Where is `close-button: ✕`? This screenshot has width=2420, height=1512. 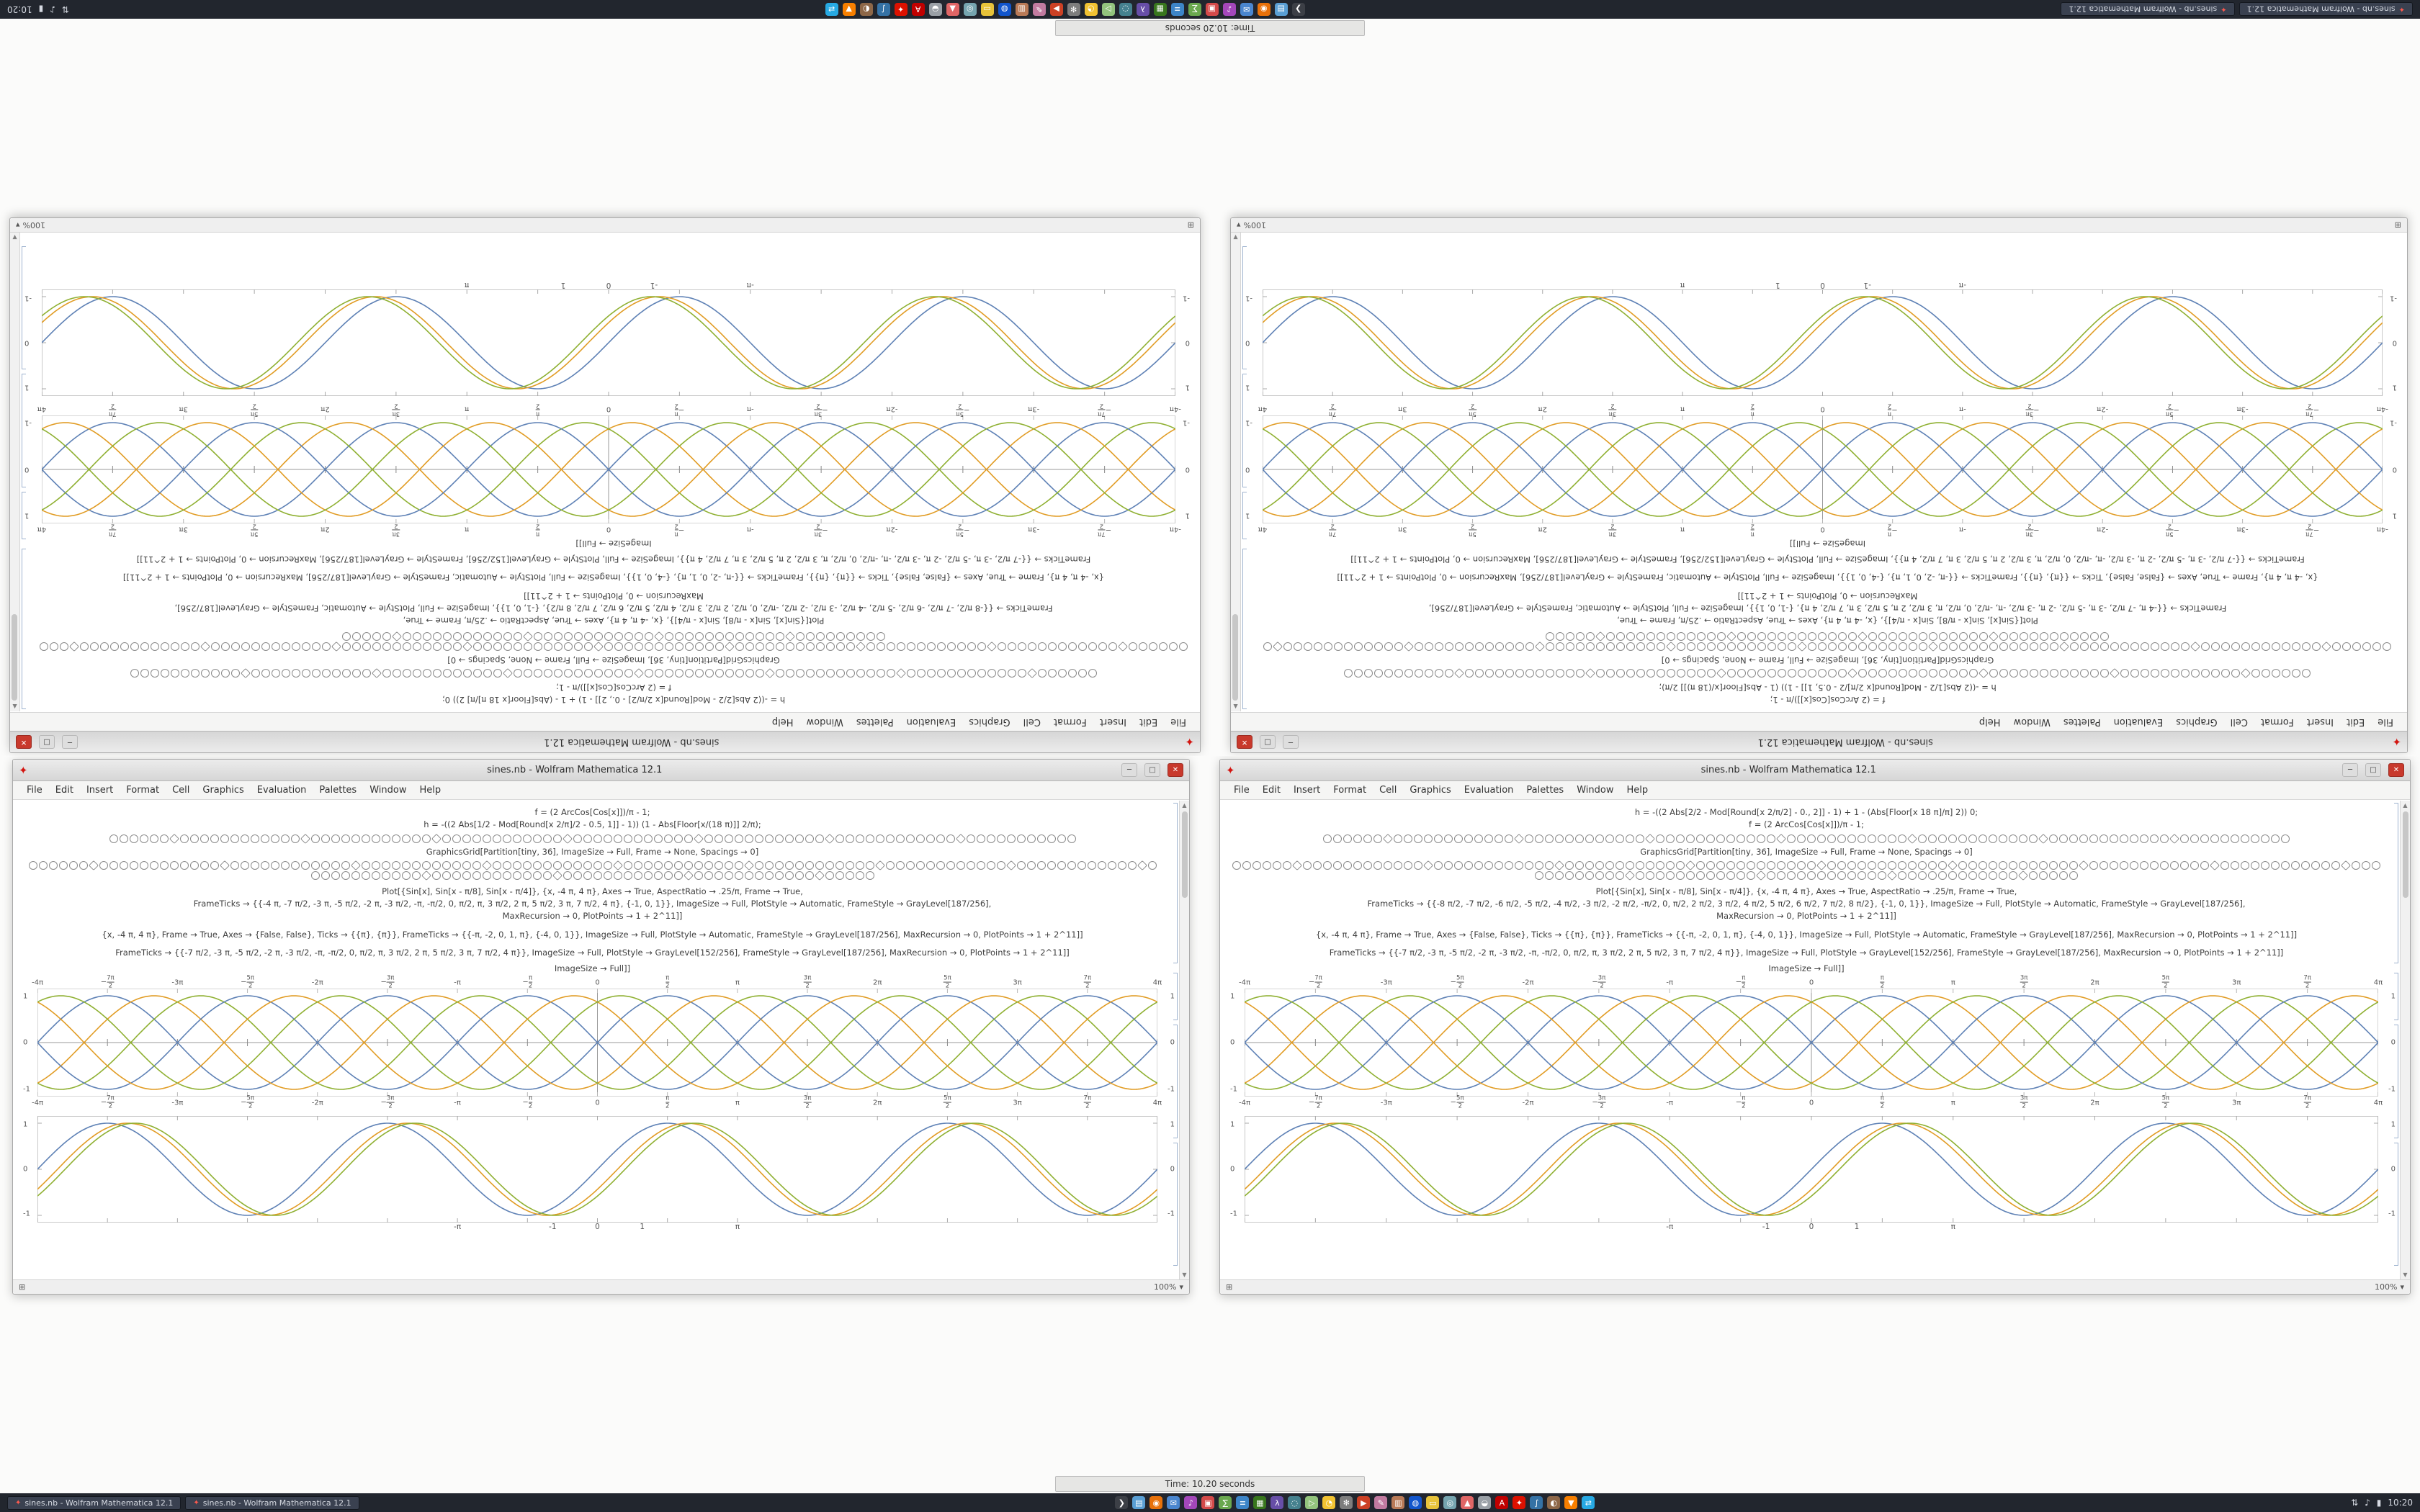 close-button: ✕ is located at coordinates (1244, 742).